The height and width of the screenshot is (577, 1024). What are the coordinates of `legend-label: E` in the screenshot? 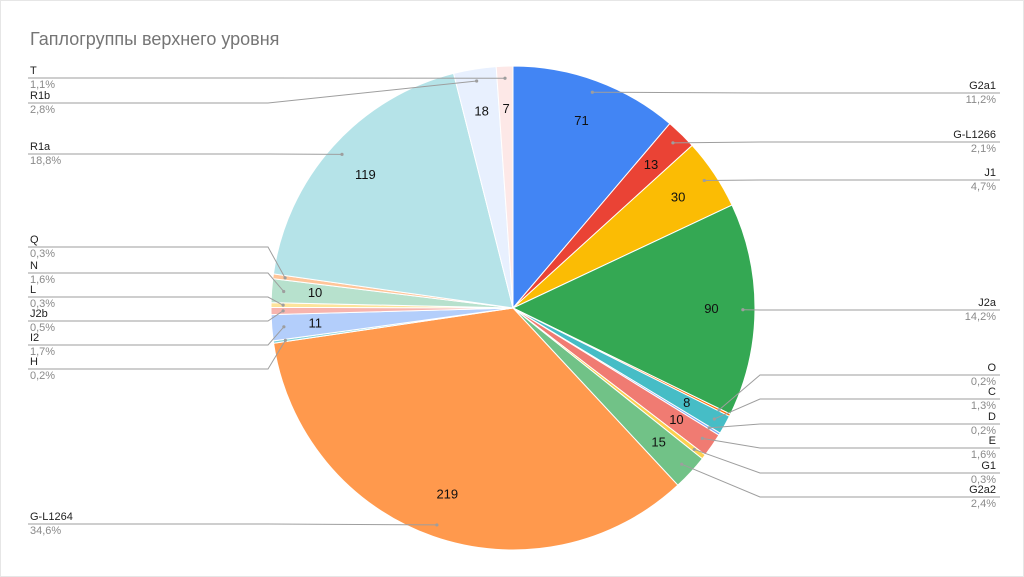 It's located at (992, 441).